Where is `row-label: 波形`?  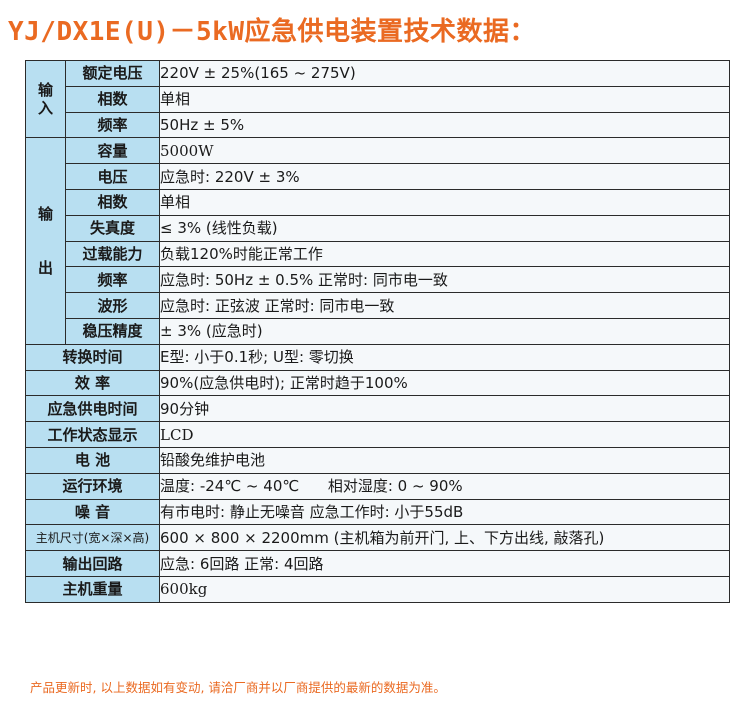
row-label: 波形 is located at coordinates (112, 305).